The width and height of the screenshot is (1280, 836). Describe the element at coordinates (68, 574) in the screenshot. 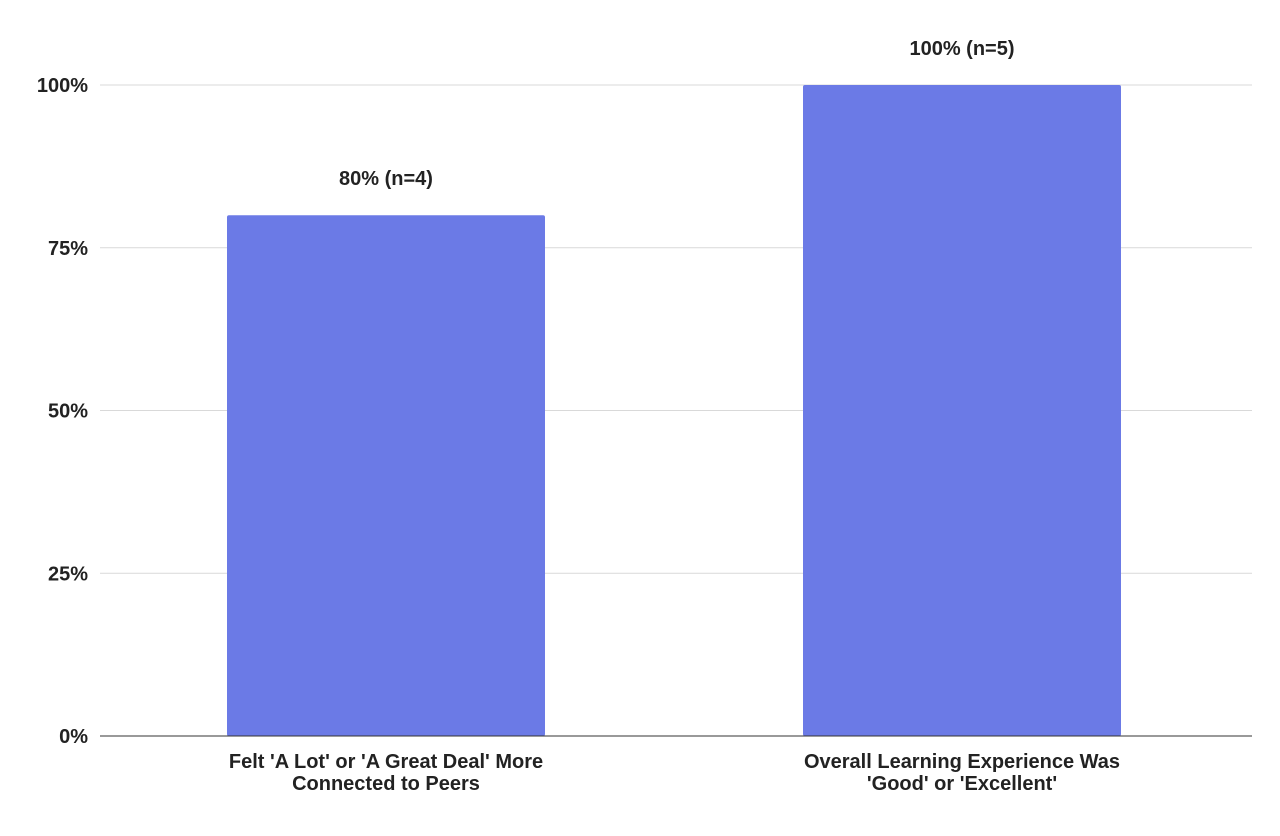

I see `y-tick-label: 25%` at that location.